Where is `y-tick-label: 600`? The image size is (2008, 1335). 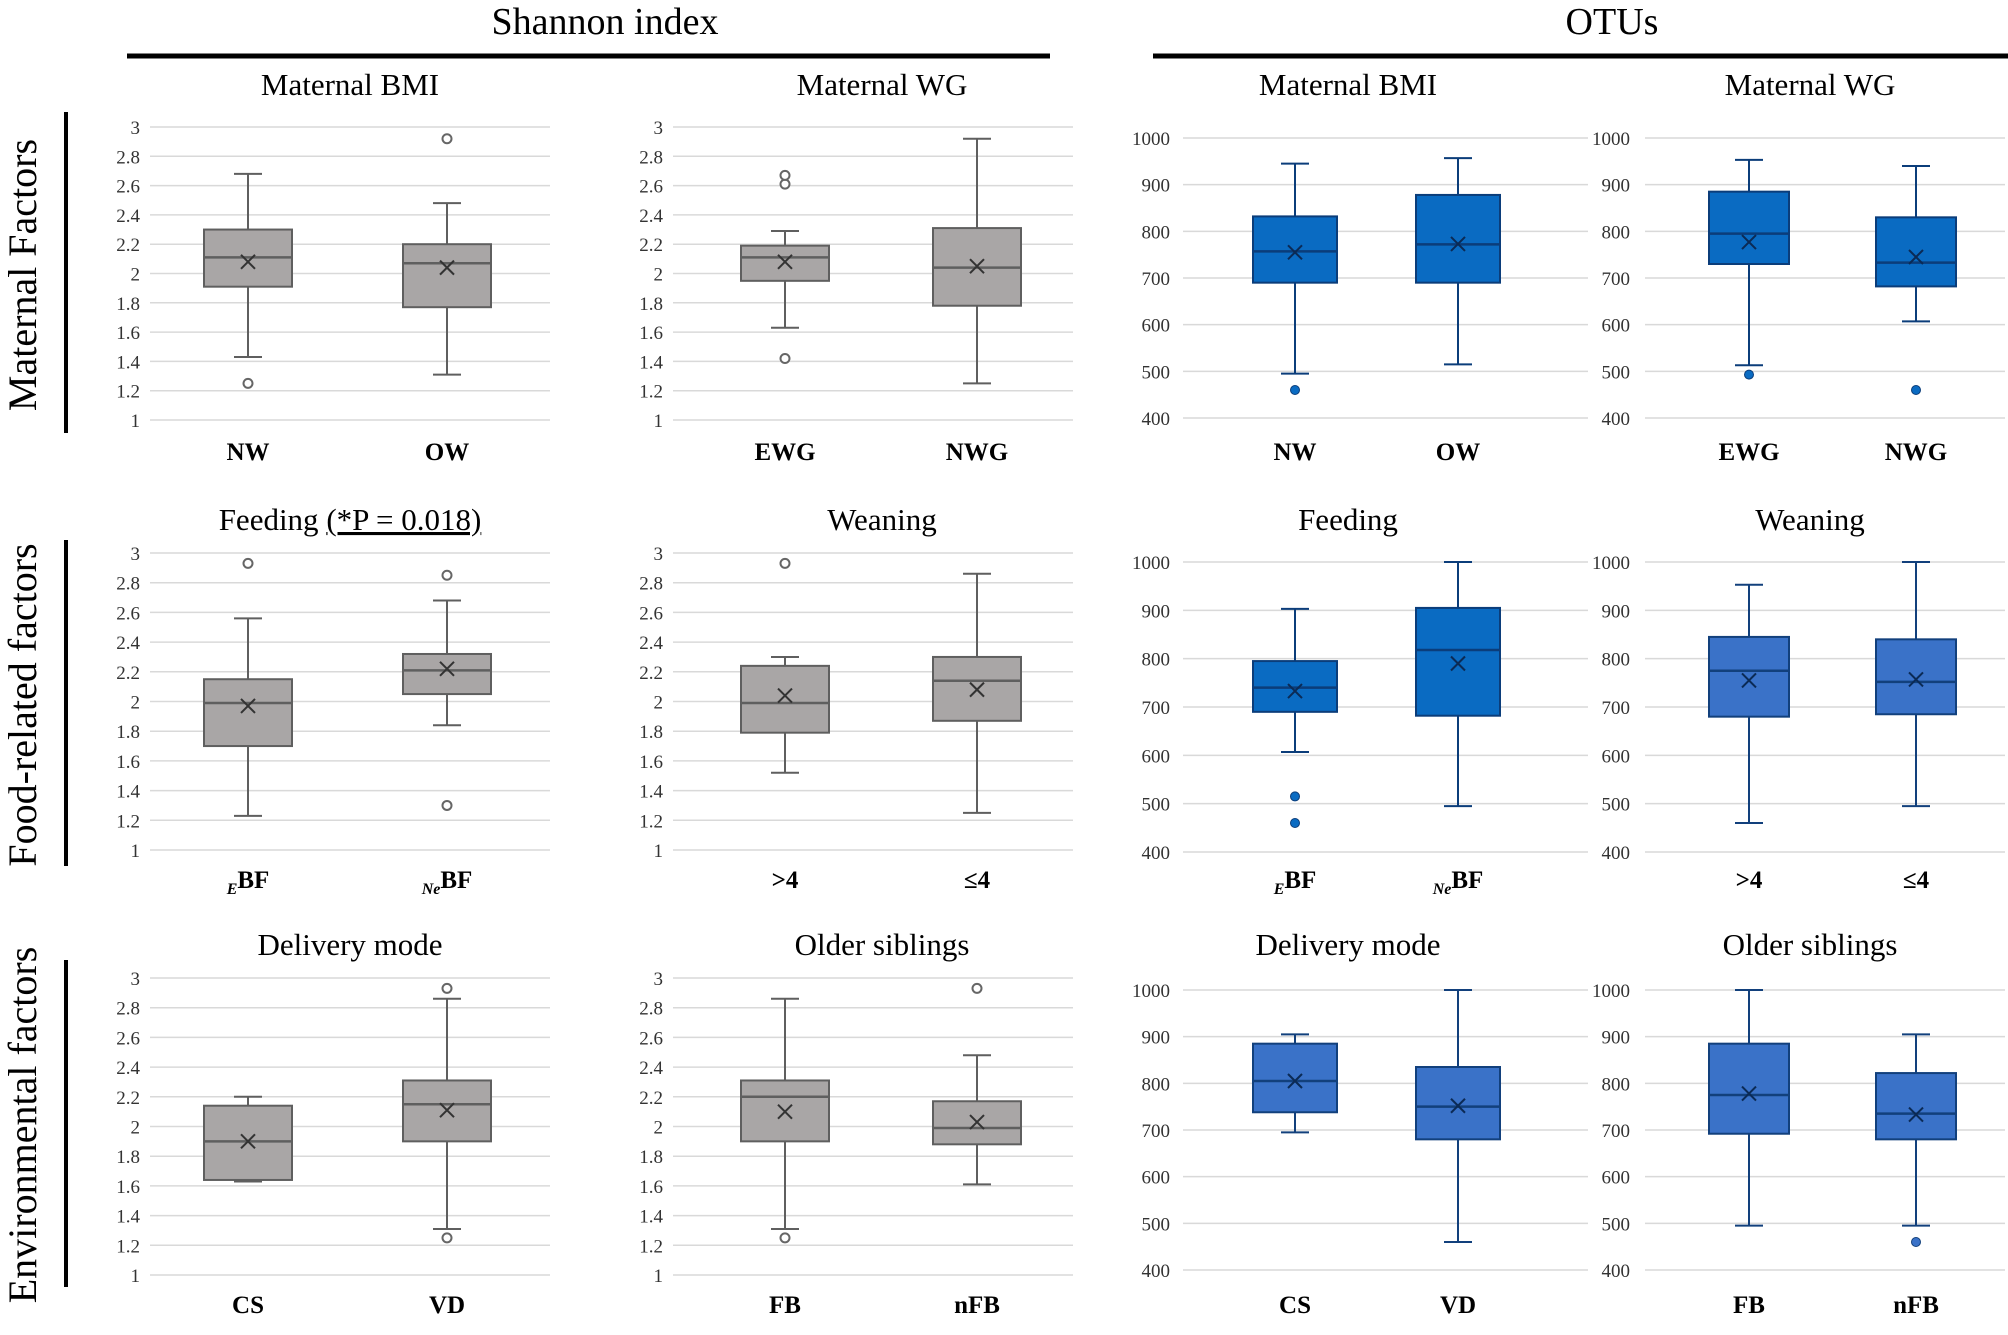
y-tick-label: 600 is located at coordinates (1616, 326).